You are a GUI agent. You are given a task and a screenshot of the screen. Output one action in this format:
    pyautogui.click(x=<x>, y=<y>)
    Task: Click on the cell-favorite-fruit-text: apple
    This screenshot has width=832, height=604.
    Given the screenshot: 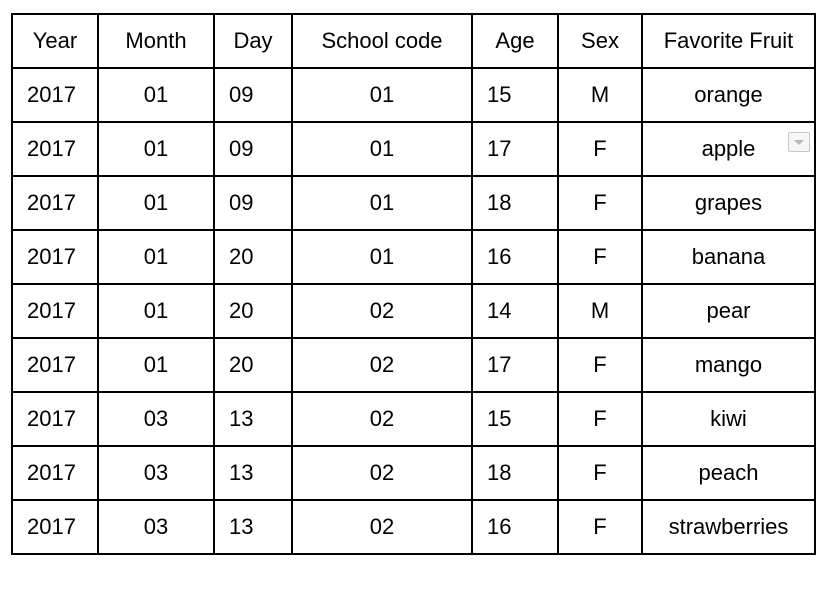 What is the action you would take?
    pyautogui.click(x=728, y=148)
    